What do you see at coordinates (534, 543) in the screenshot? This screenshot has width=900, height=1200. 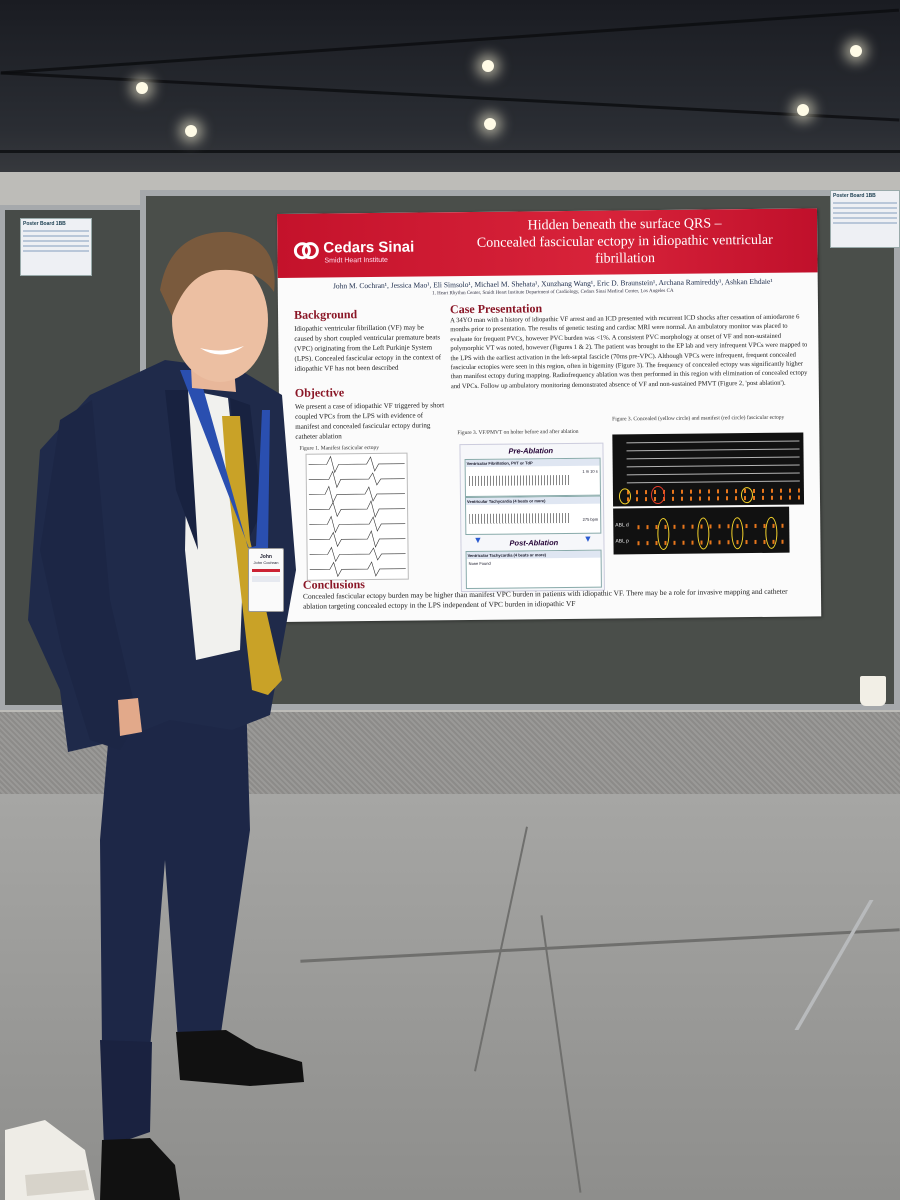 I see `post-ablation-label: Post-Ablation` at bounding box center [534, 543].